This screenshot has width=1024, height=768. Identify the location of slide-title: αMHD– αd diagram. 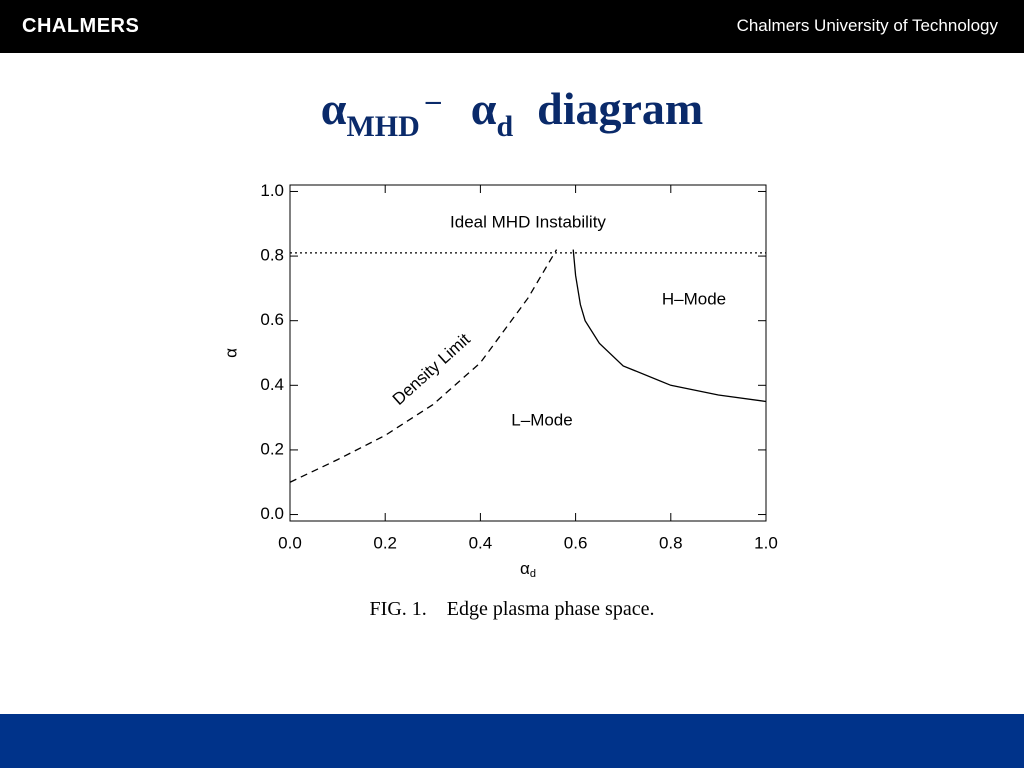
(512, 113).